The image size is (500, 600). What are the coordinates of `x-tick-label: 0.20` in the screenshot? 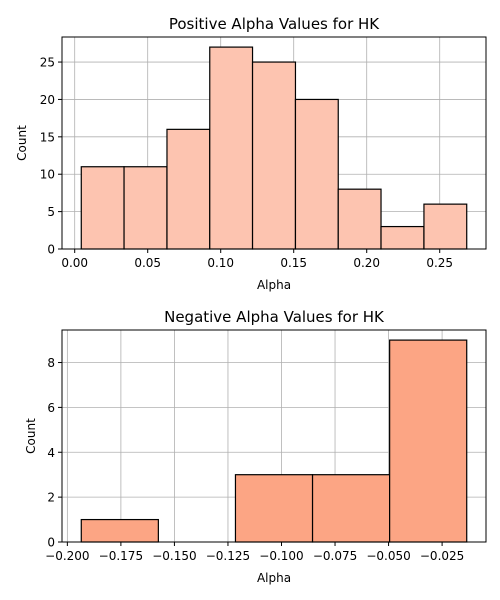 It's located at (366, 263).